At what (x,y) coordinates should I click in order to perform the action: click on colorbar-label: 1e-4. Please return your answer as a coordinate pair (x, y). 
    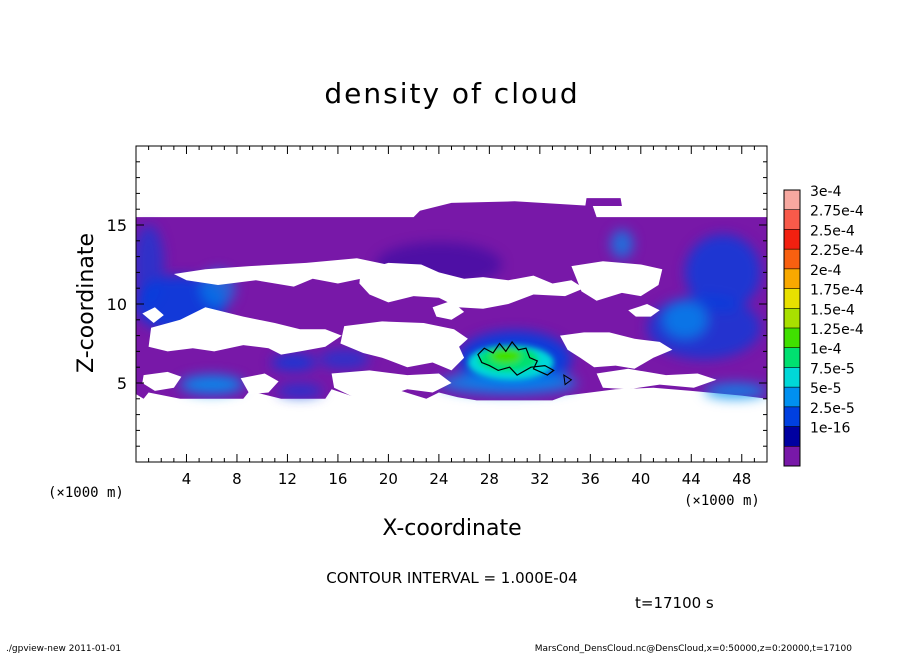
    Looking at the image, I should click on (826, 350).